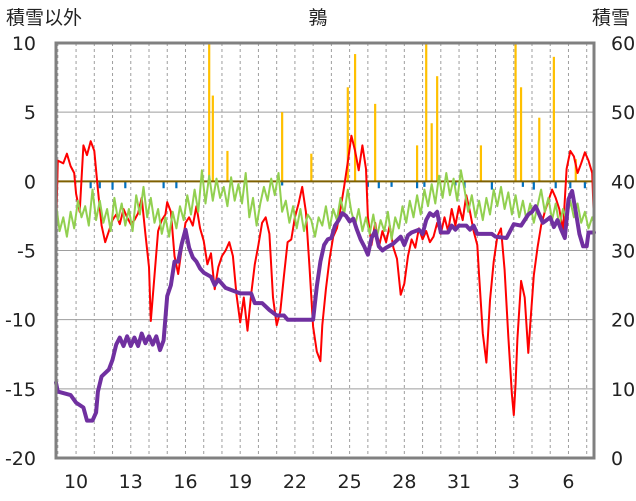 This screenshot has width=636, height=501. What do you see at coordinates (623, 182) in the screenshot?
I see `right-y-tick-label: 40` at bounding box center [623, 182].